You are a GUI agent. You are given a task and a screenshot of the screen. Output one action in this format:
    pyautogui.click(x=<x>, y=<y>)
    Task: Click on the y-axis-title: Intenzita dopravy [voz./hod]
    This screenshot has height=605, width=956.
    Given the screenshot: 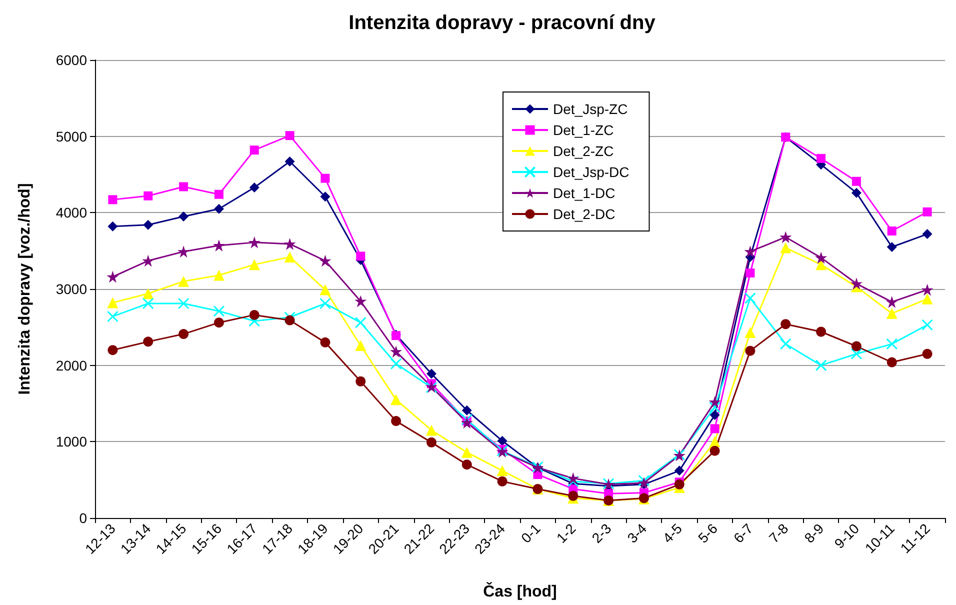 What is the action you would take?
    pyautogui.click(x=25, y=289)
    